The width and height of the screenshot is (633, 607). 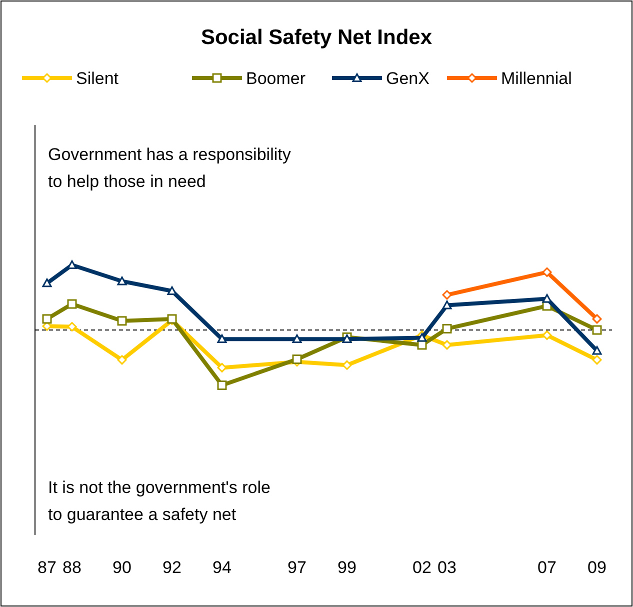 I want to click on text: Government has a responsibility to help those in need, so click(x=170, y=168).